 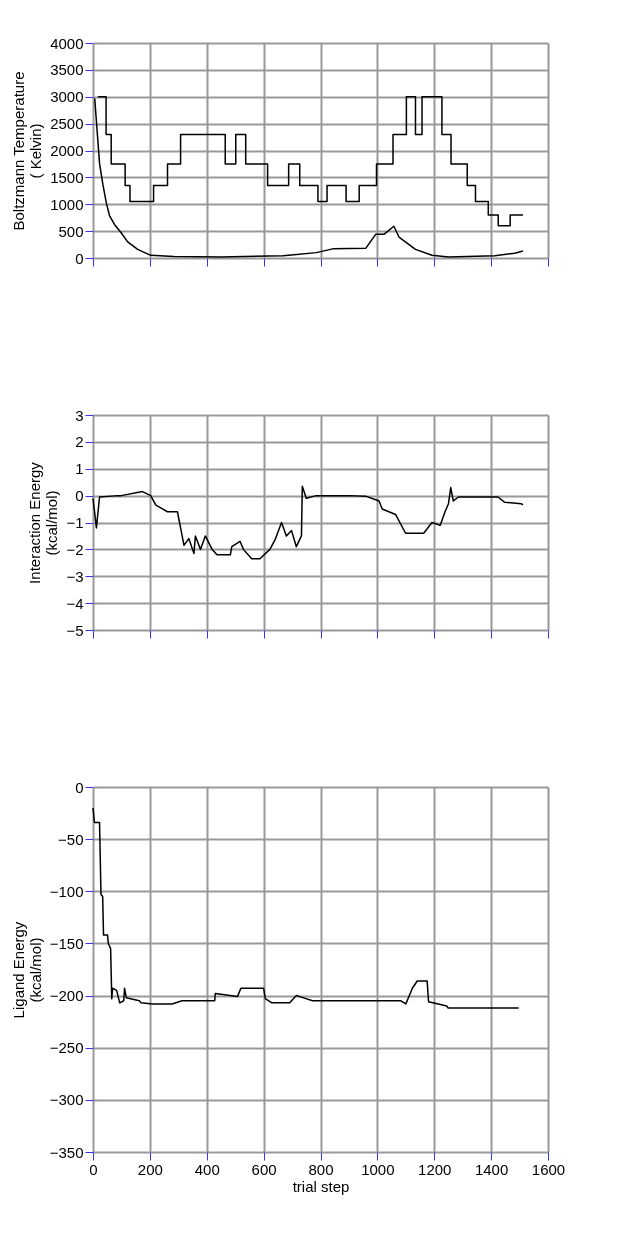 What do you see at coordinates (321, 1186) in the screenshot?
I see `x-axis-title: trial step` at bounding box center [321, 1186].